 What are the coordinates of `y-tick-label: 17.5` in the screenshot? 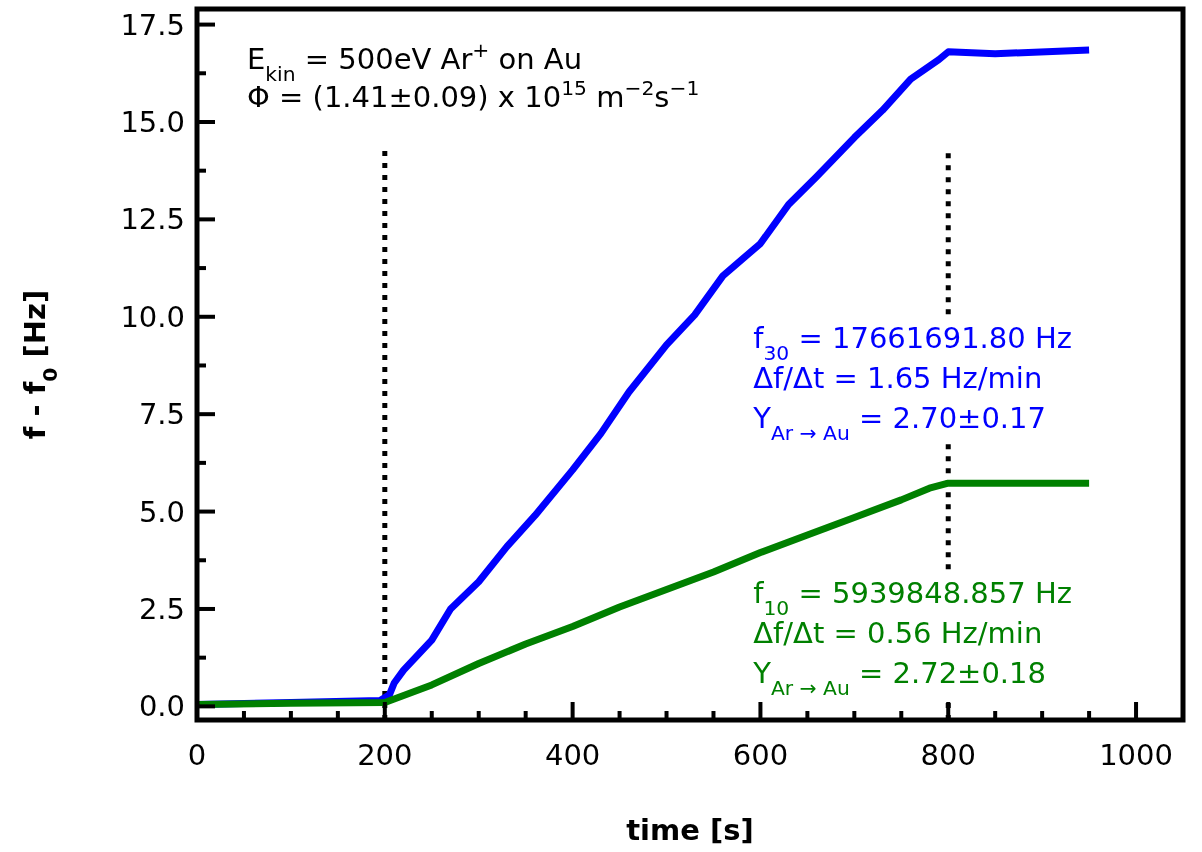 It's located at (152, 24).